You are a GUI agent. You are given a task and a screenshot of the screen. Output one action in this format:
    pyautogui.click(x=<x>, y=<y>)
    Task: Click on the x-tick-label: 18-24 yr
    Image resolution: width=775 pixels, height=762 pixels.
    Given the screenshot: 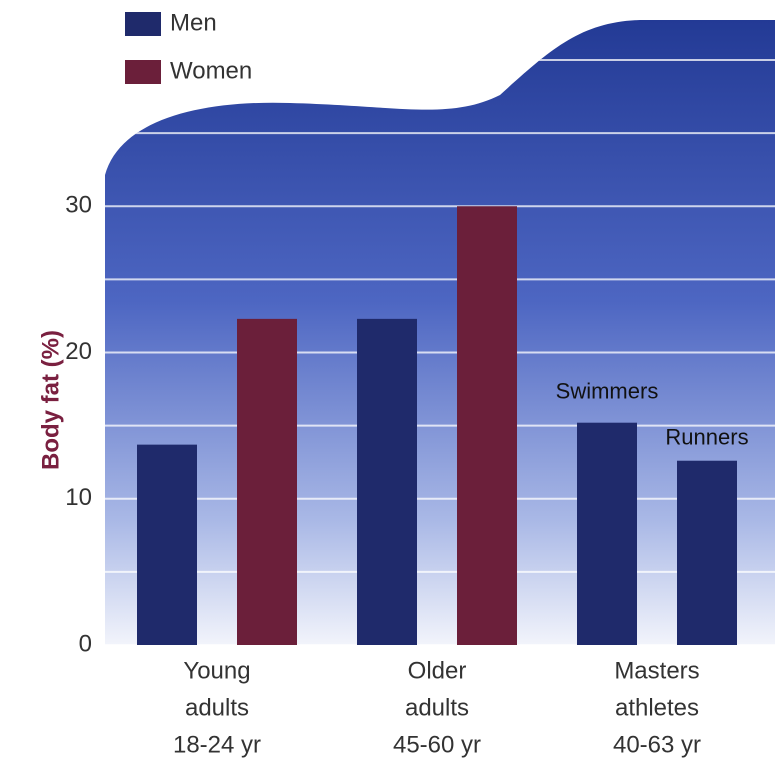 What is the action you would take?
    pyautogui.click(x=217, y=744)
    